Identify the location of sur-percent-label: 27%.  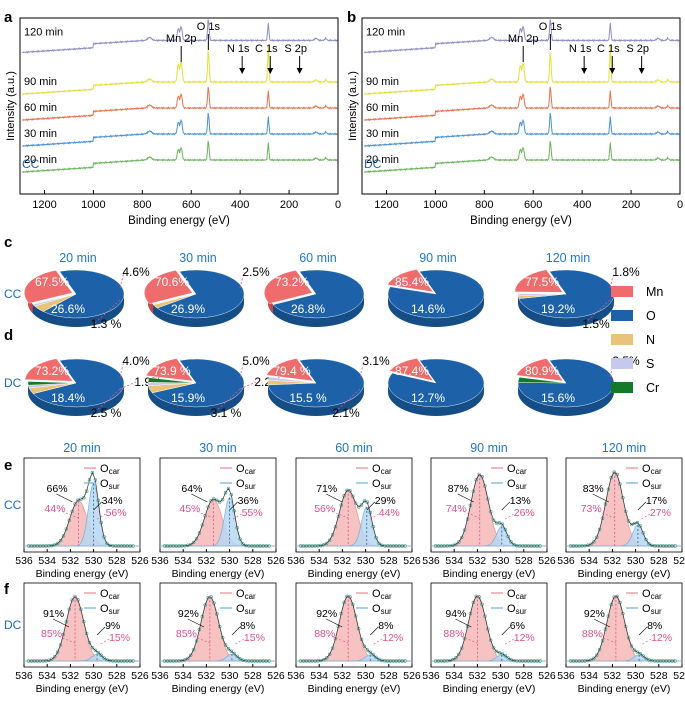
(660, 513).